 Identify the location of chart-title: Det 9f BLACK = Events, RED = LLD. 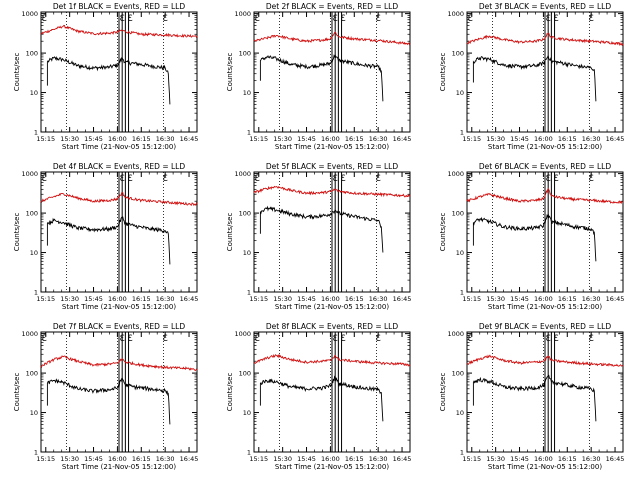
(545, 326).